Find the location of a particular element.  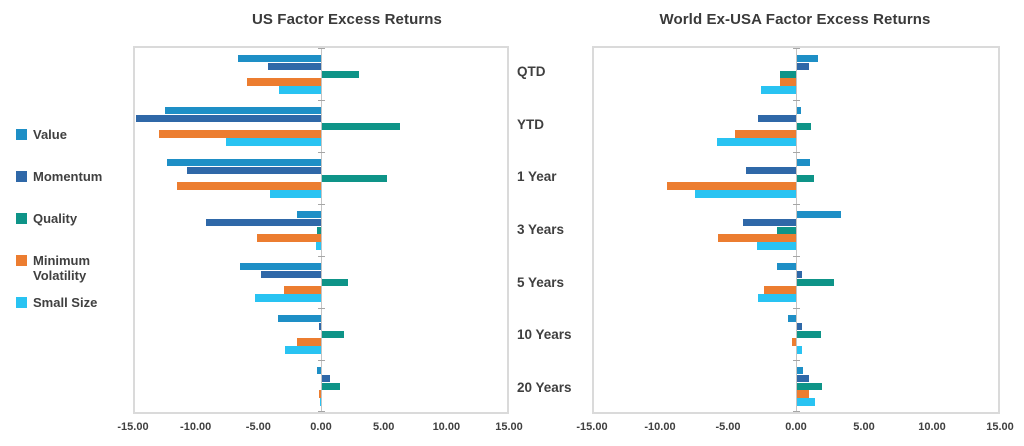

legend-item-quality: Quality is located at coordinates (46, 218).